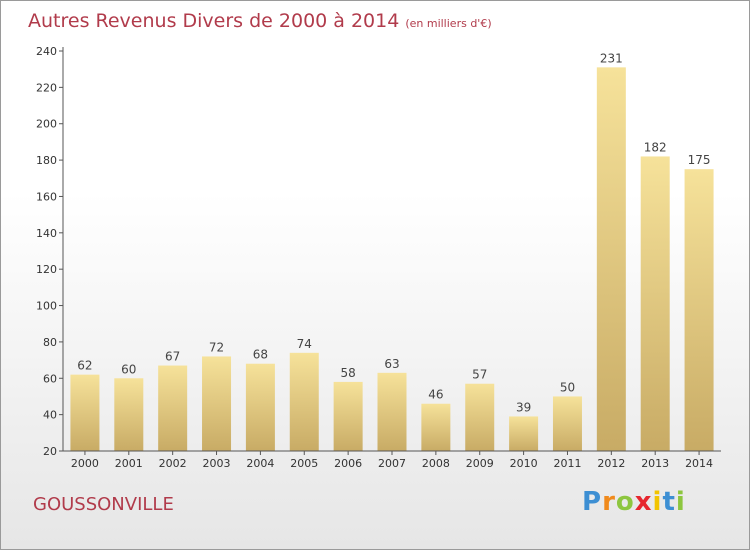 This screenshot has height=550, width=750. Describe the element at coordinates (669, 502) in the screenshot. I see `logo-letter: t` at that location.